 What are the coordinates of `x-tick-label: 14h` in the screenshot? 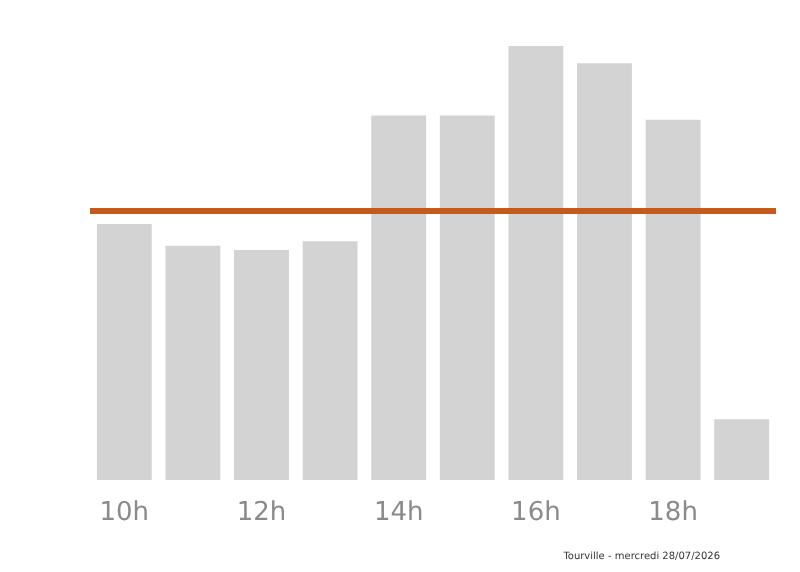 It's located at (398, 513).